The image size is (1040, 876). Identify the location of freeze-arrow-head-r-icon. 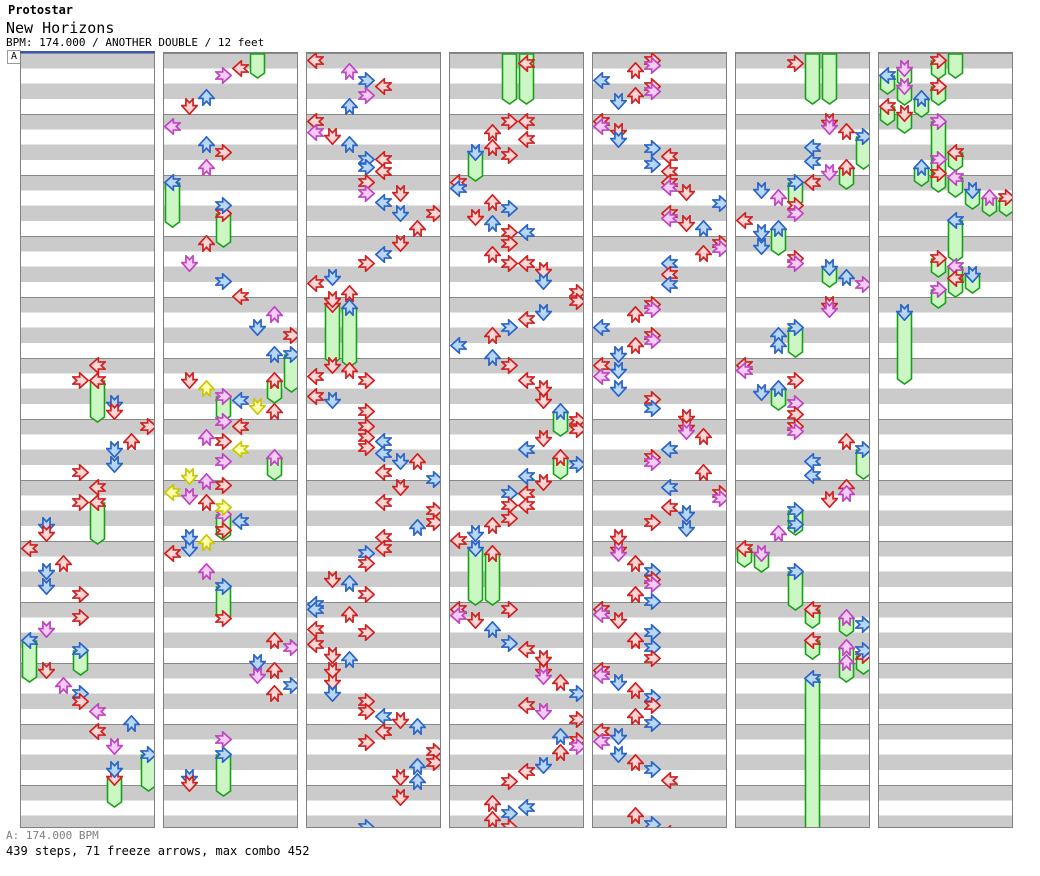
(938, 86).